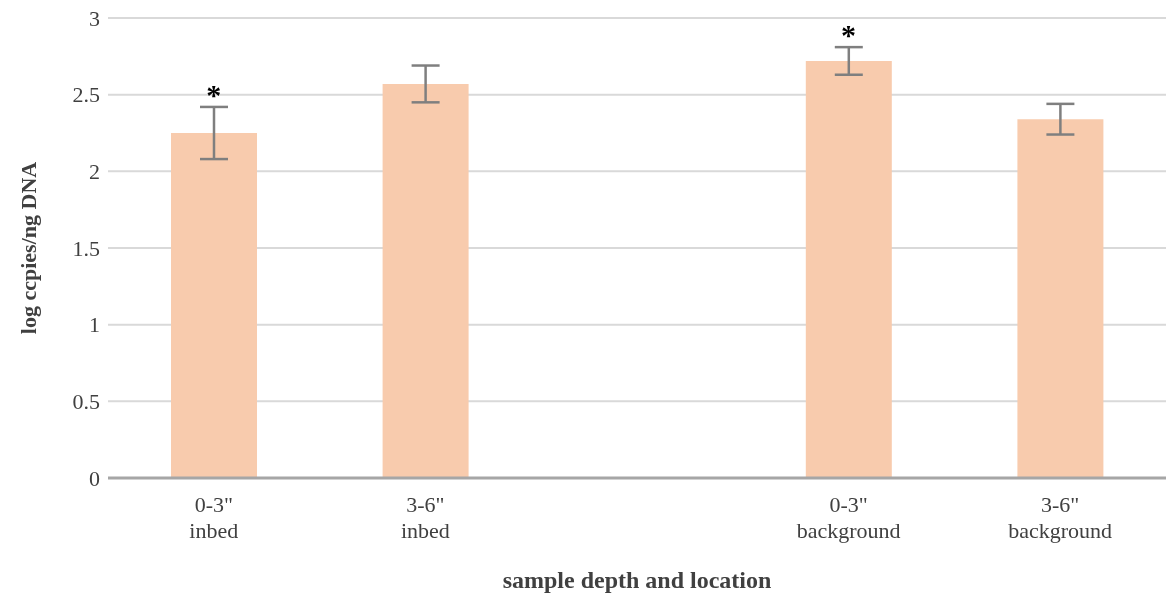  I want to click on x-tick-label: 3-6" background, so click(1060, 517).